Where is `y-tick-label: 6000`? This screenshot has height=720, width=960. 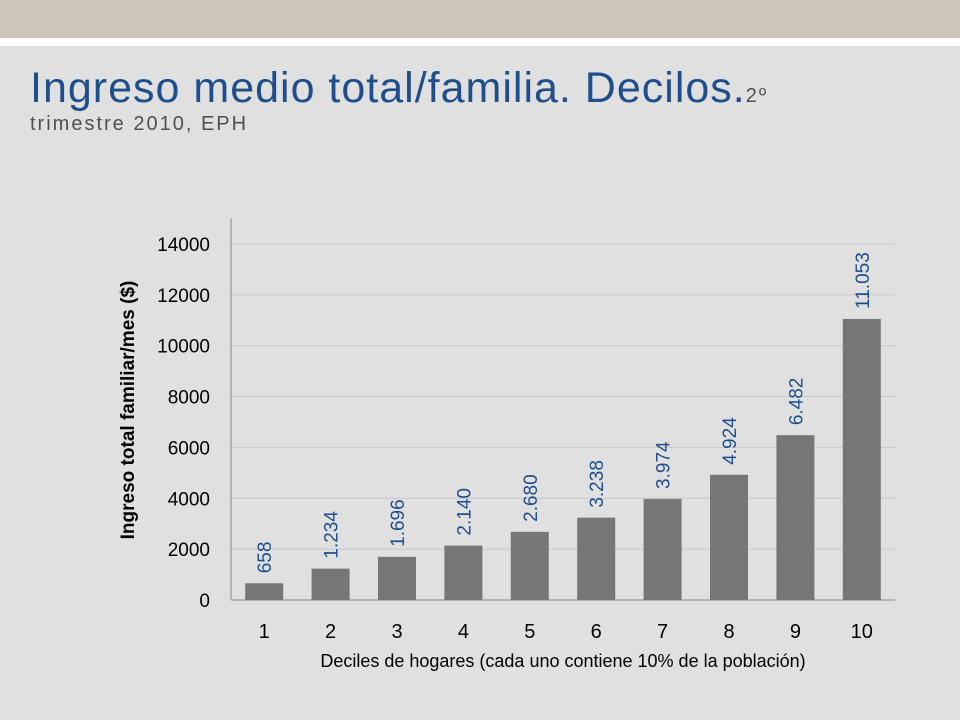
y-tick-label: 6000 is located at coordinates (189, 448).